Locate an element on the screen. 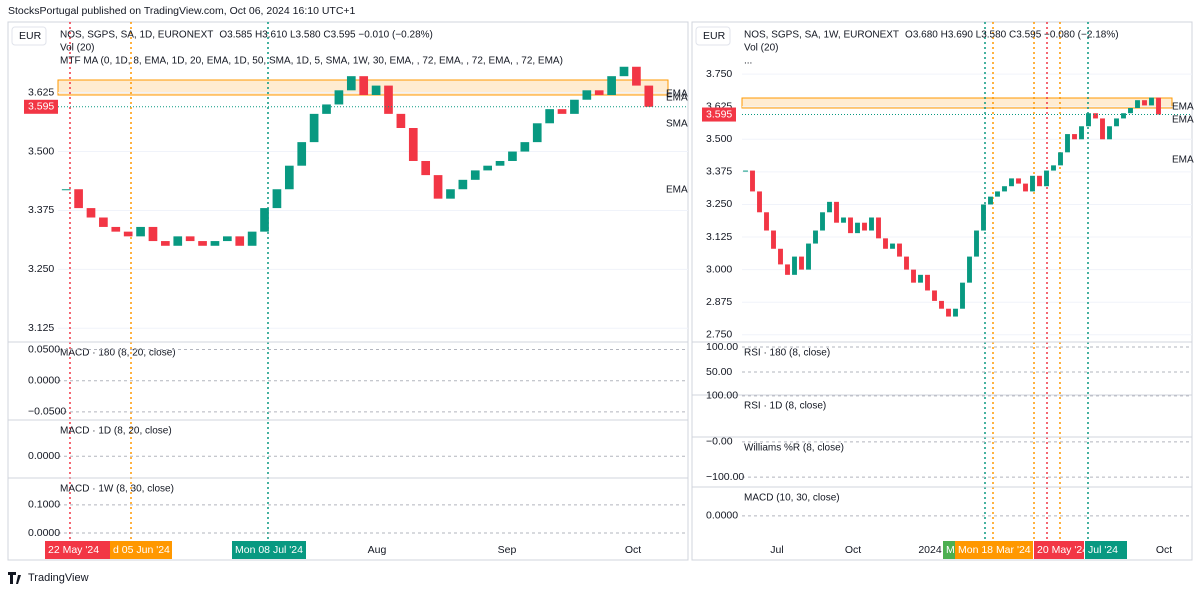 Image resolution: width=1200 pixels, height=591 pixels. pane-tick-label: −0.0500 is located at coordinates (47, 412).